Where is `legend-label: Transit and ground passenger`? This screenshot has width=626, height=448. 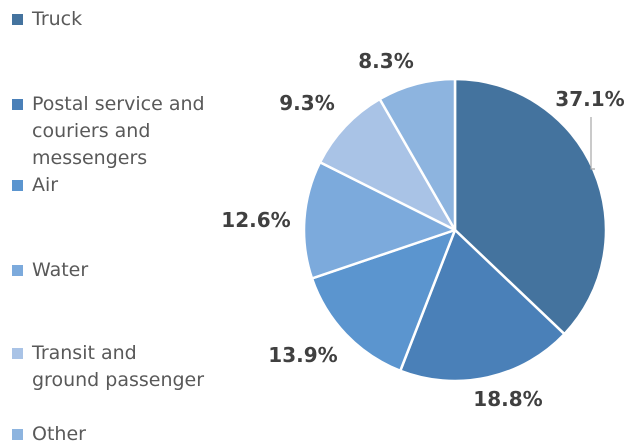 legend-label: Transit and ground passenger is located at coordinates (118, 366).